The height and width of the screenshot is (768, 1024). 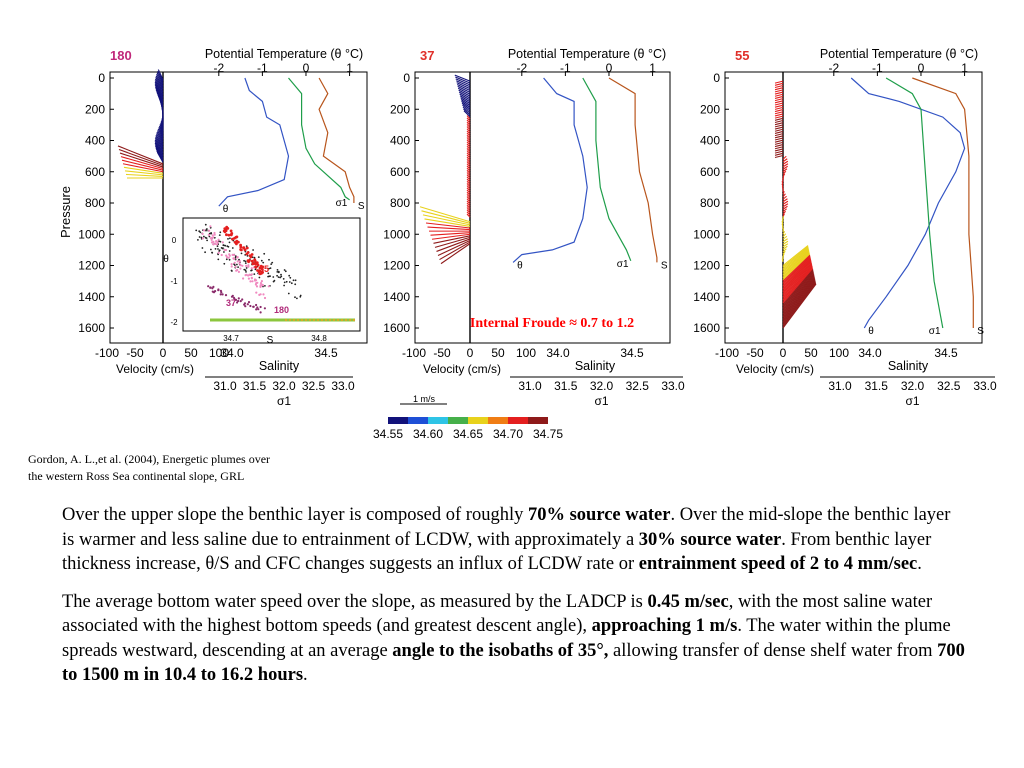 I want to click on velocity-tick-label: 100, so click(x=219, y=353).